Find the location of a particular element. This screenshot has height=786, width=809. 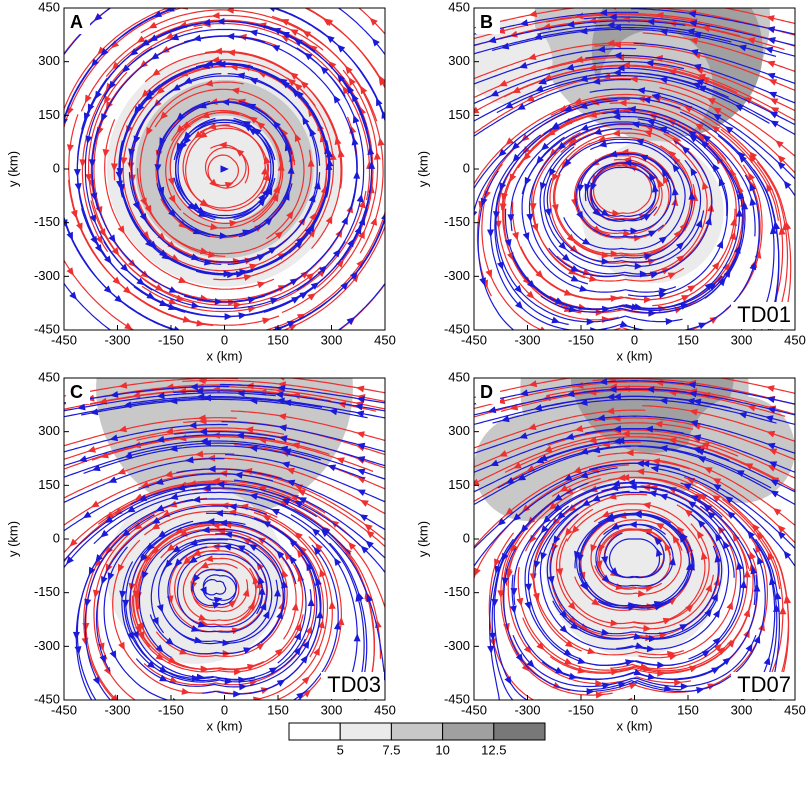

y-tick-label: 300 is located at coordinates (49, 60).